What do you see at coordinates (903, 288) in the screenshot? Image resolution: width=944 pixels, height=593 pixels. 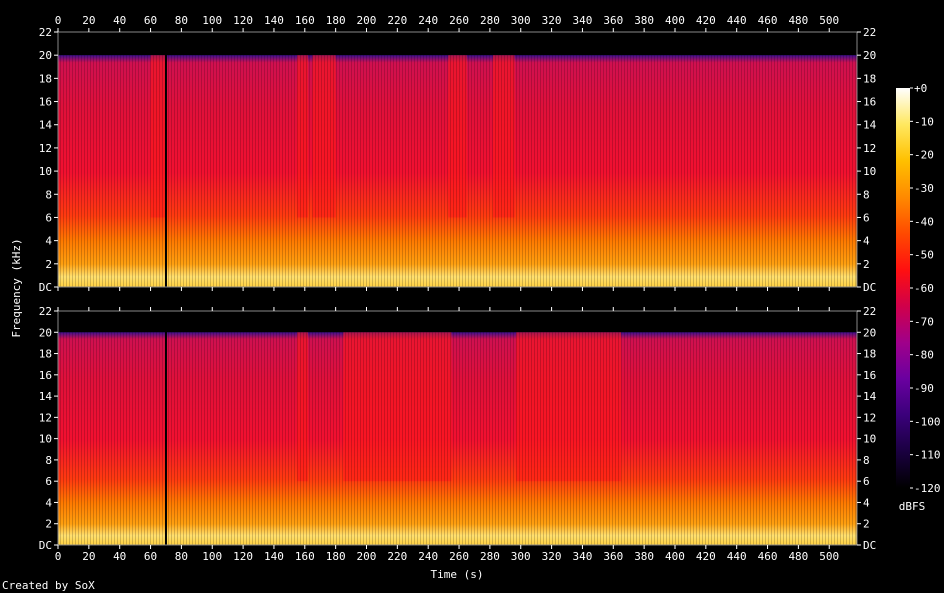 I see `colorbar-gradient` at bounding box center [903, 288].